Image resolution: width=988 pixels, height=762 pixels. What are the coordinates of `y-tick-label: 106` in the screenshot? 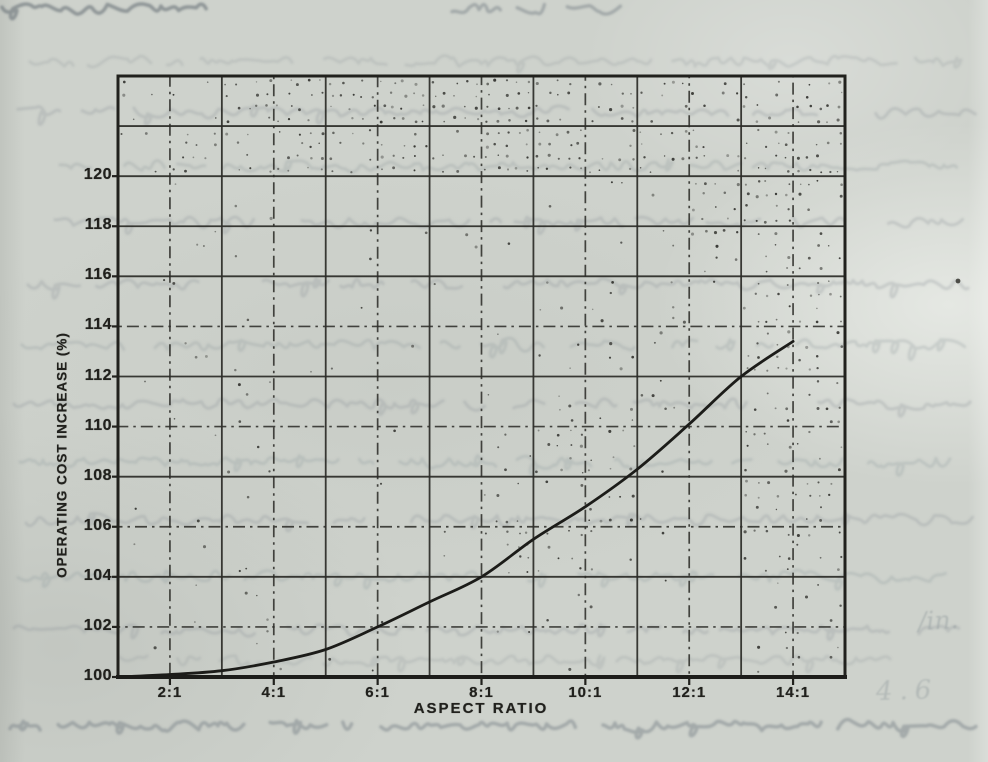 It's located at (97, 525).